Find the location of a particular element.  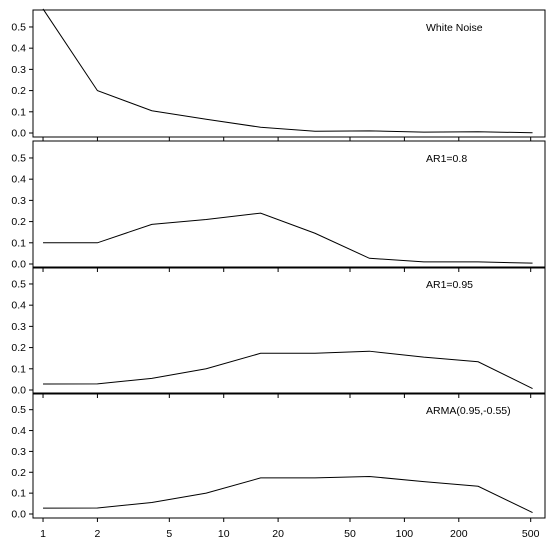

panel-label: ARMA(0.95,-0.55) is located at coordinates (468, 411).